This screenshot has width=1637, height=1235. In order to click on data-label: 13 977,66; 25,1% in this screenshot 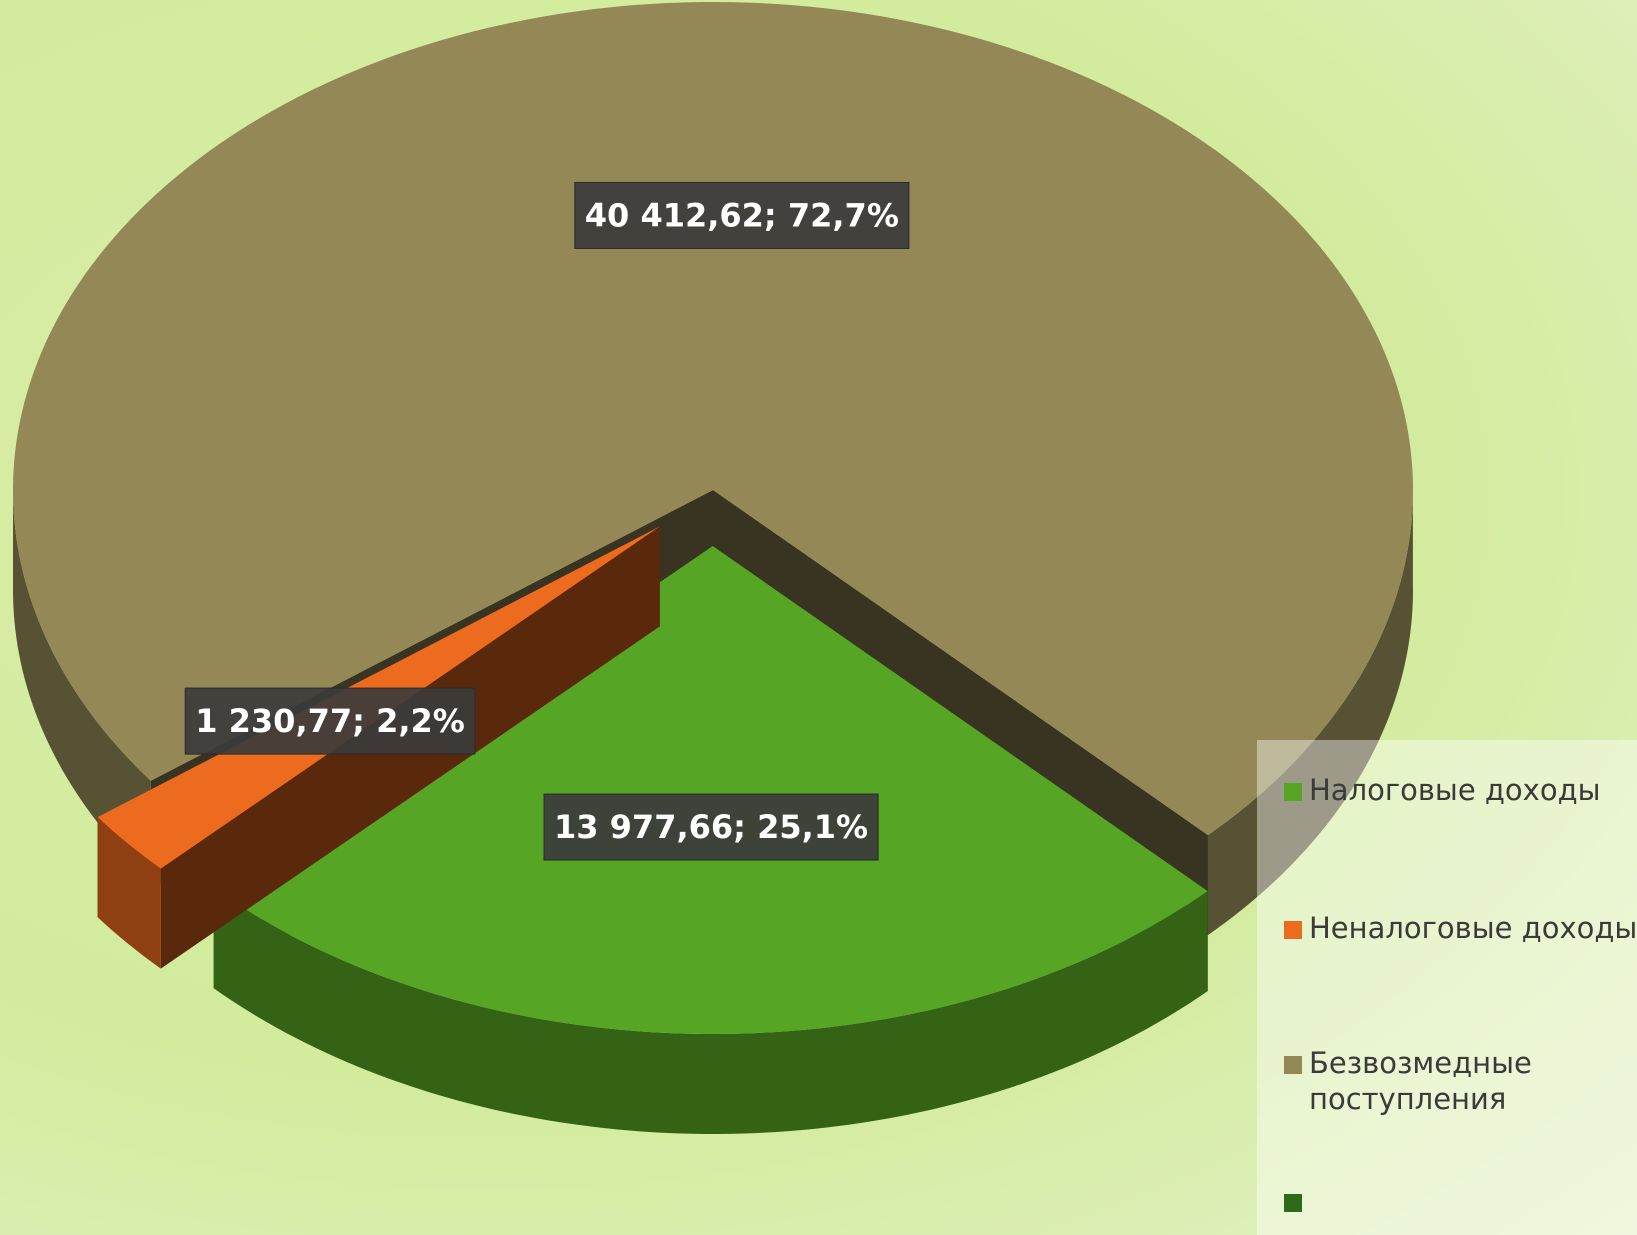, I will do `click(711, 827)`.